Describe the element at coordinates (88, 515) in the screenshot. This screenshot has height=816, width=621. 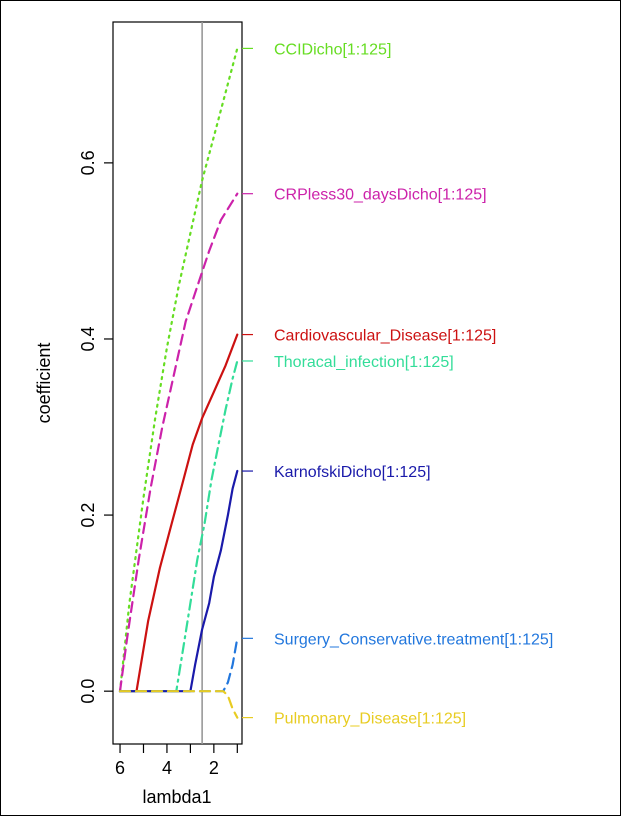
I see `y-tick-label: 0.2` at that location.